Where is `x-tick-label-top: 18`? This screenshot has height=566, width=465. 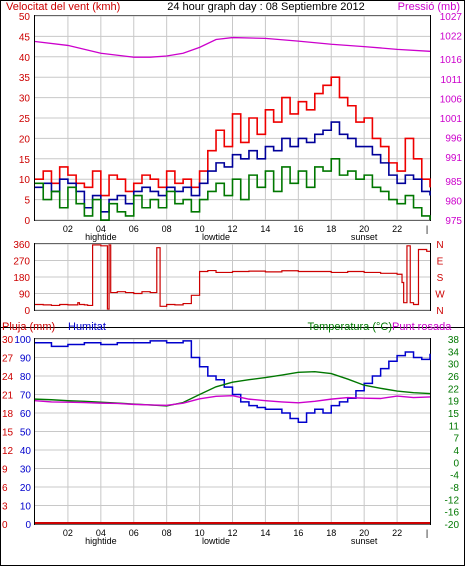
x-tick-label-top: 18 is located at coordinates (331, 229).